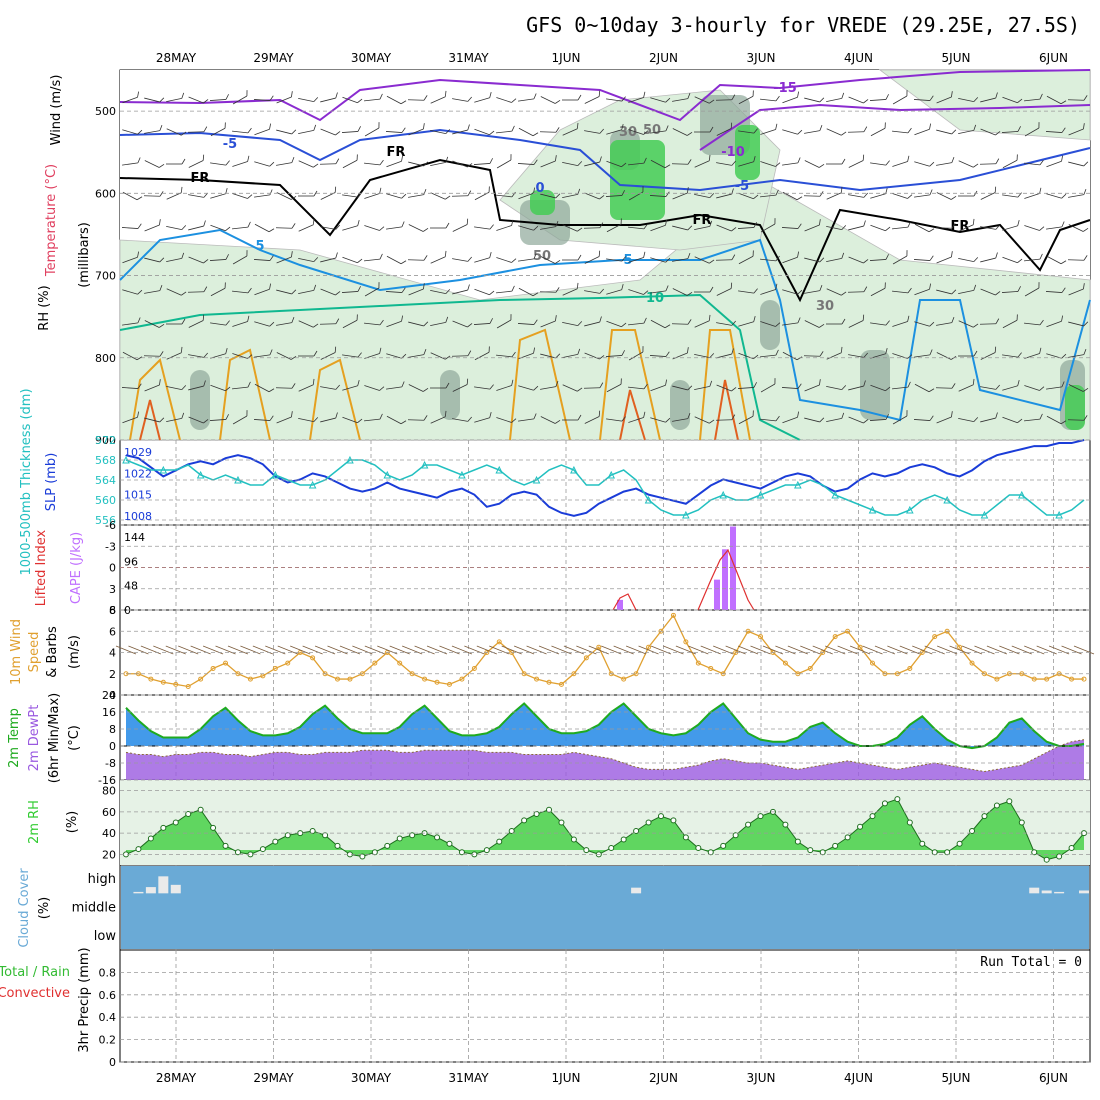  I want to click on cape-li-label: Lifted Index, so click(41, 567).